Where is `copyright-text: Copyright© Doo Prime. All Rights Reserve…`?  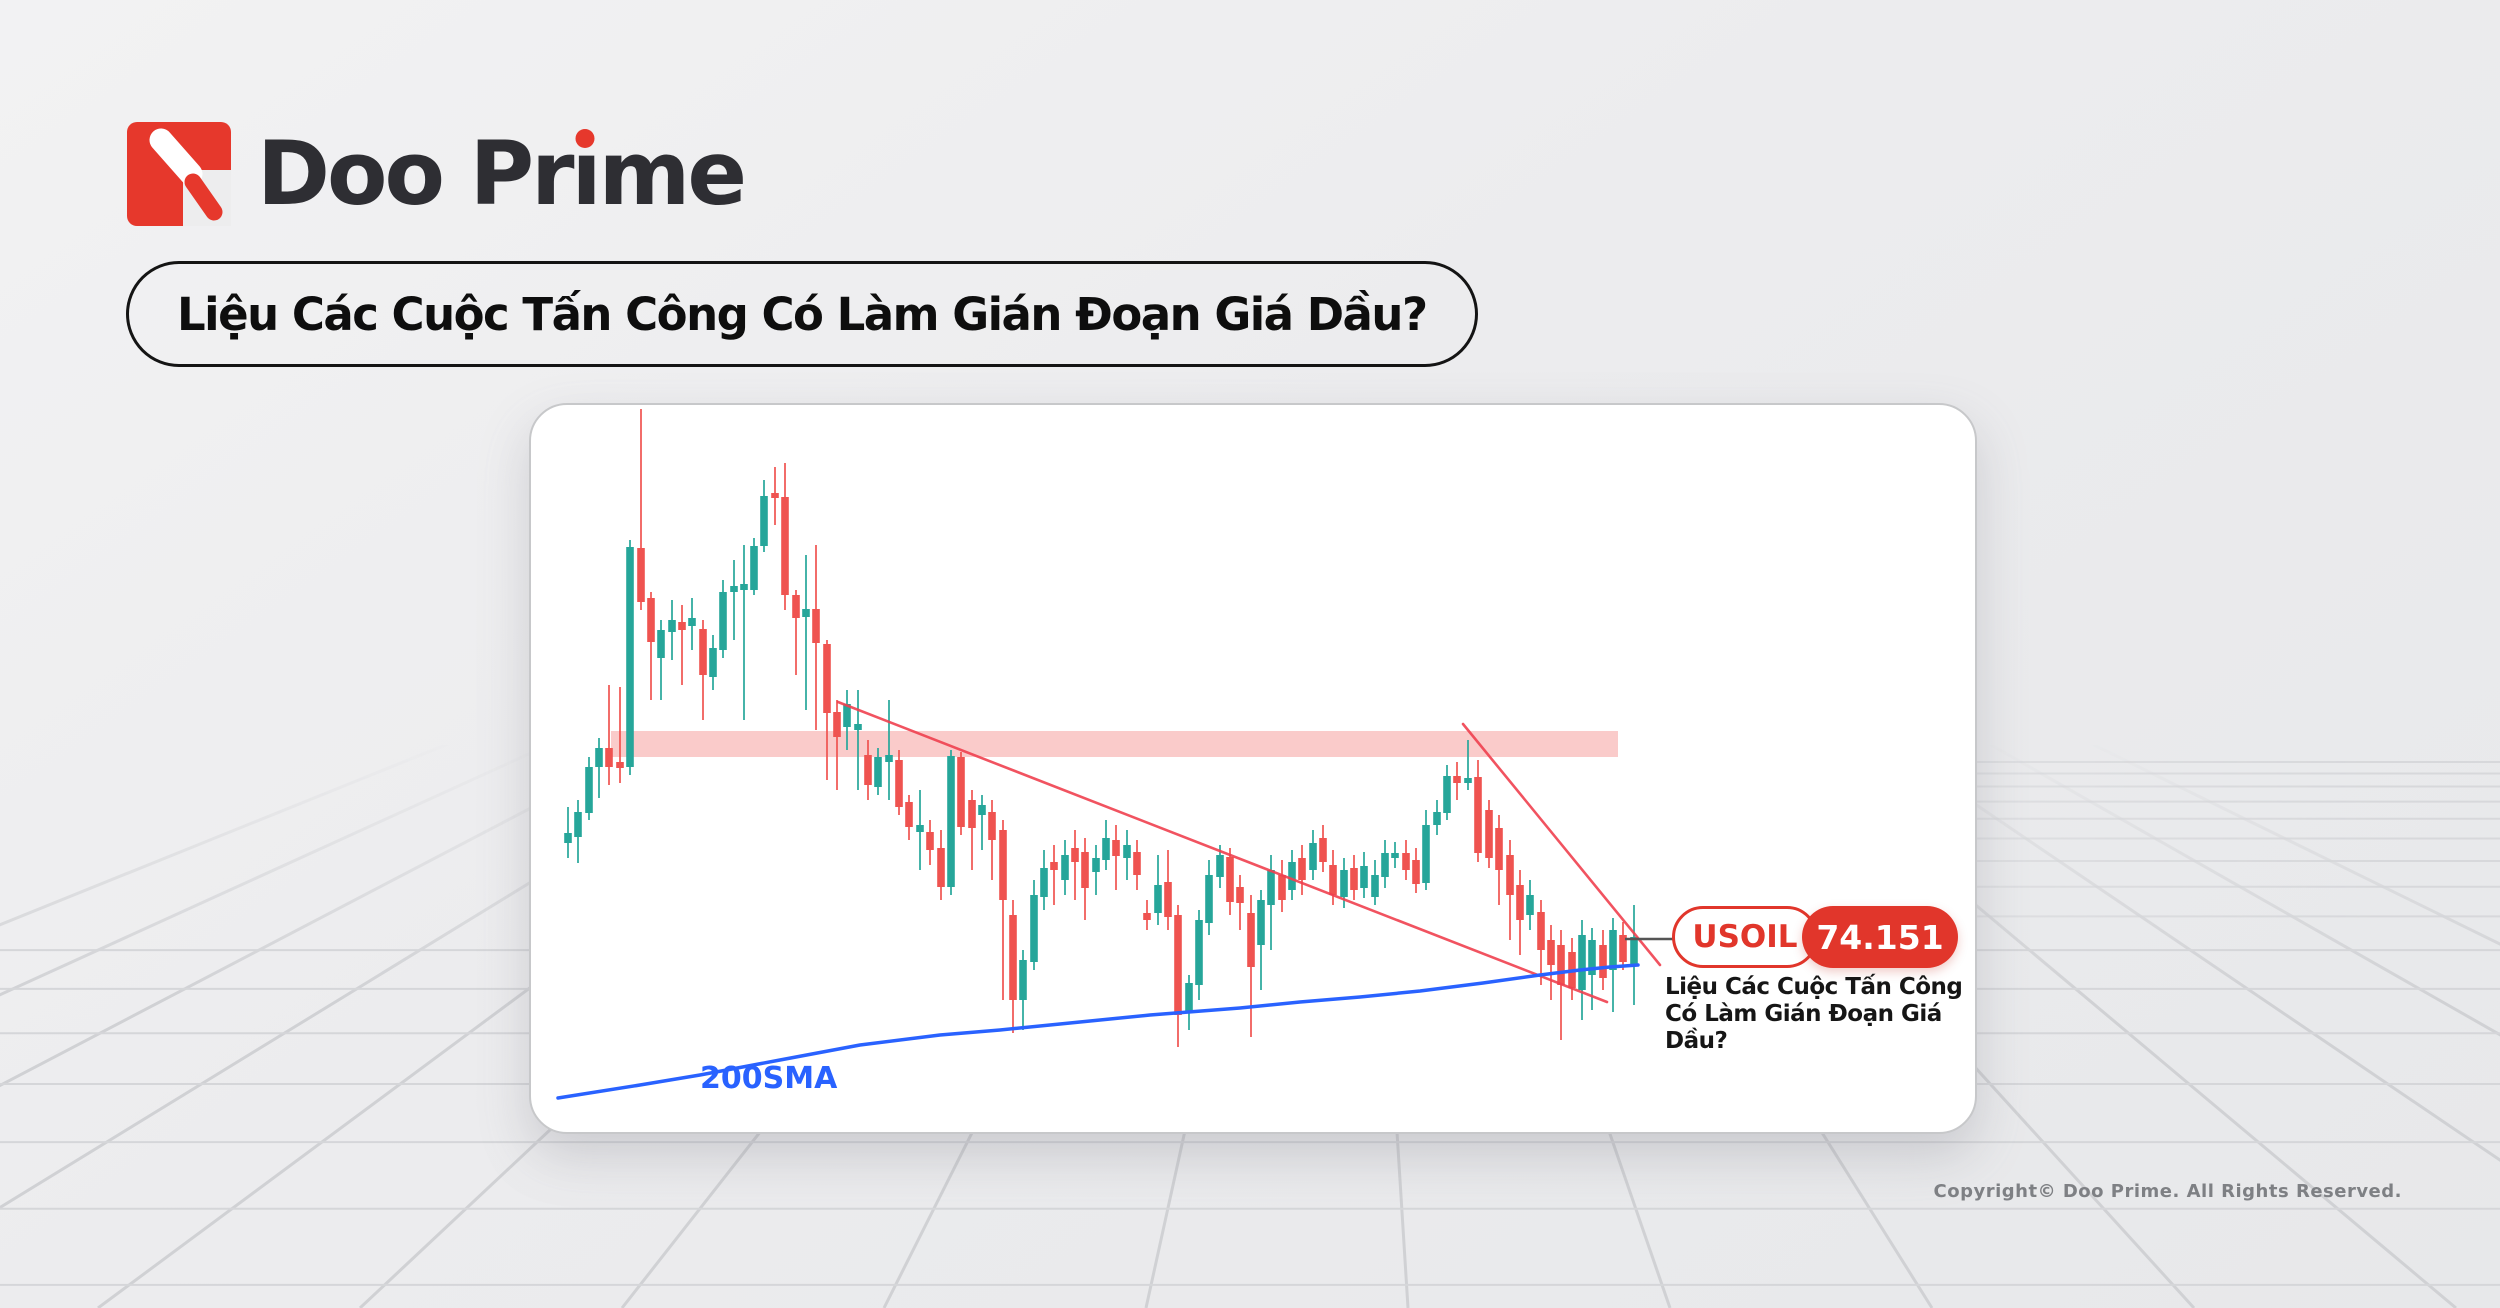
copyright-text: Copyright© Doo Prime. All Rights Reserve… is located at coordinates (2167, 1191).